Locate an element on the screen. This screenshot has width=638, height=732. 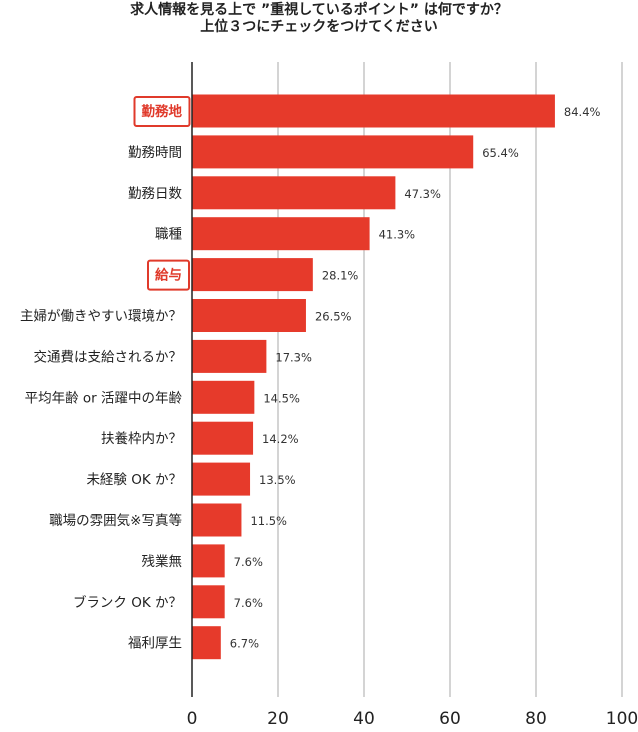
value-label: 41.3% is located at coordinates (397, 235).